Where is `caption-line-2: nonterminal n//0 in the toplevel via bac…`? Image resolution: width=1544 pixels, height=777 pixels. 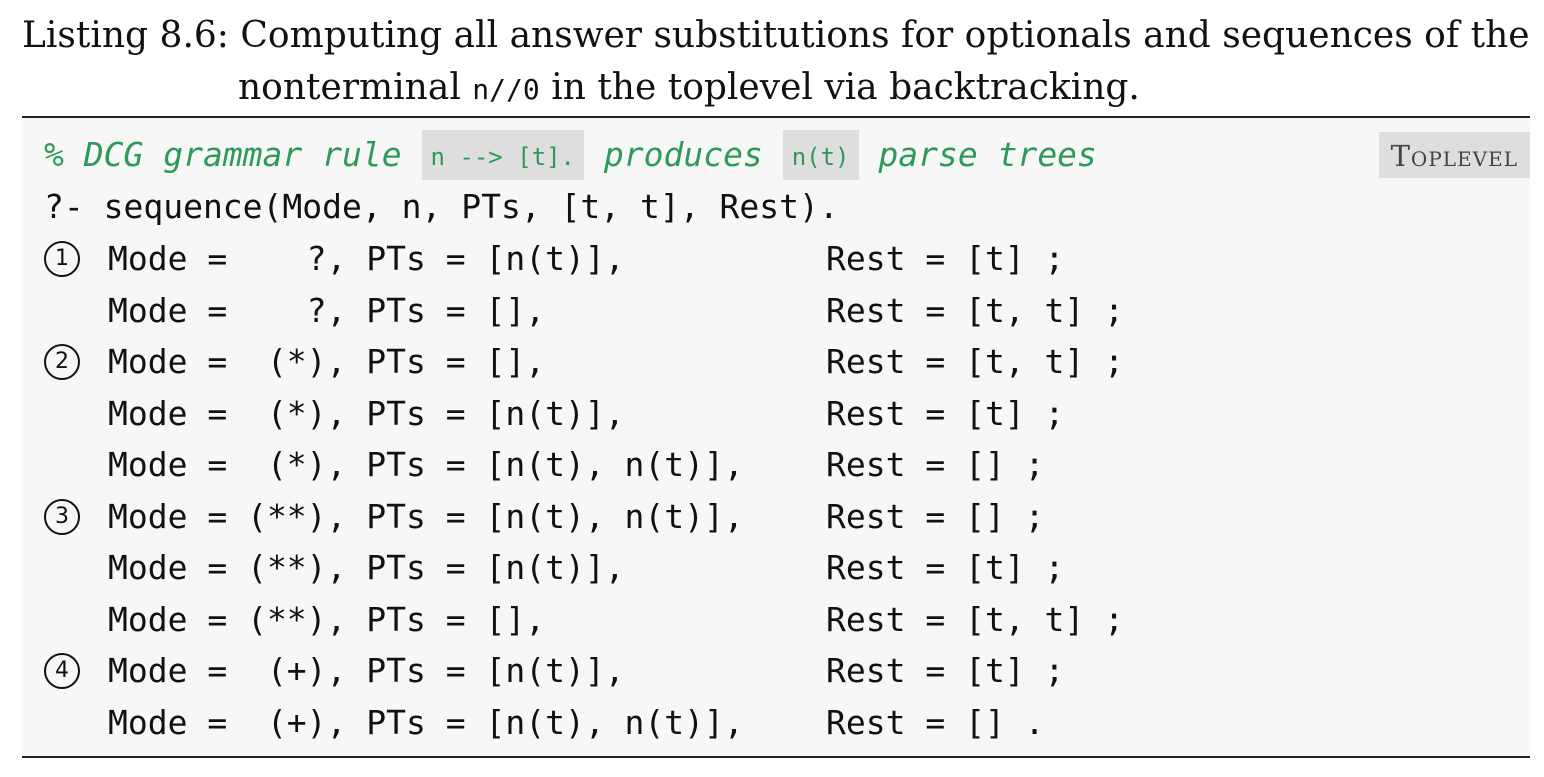 caption-line-2: nonterminal n//0 in the toplevel via bac… is located at coordinates (689, 89).